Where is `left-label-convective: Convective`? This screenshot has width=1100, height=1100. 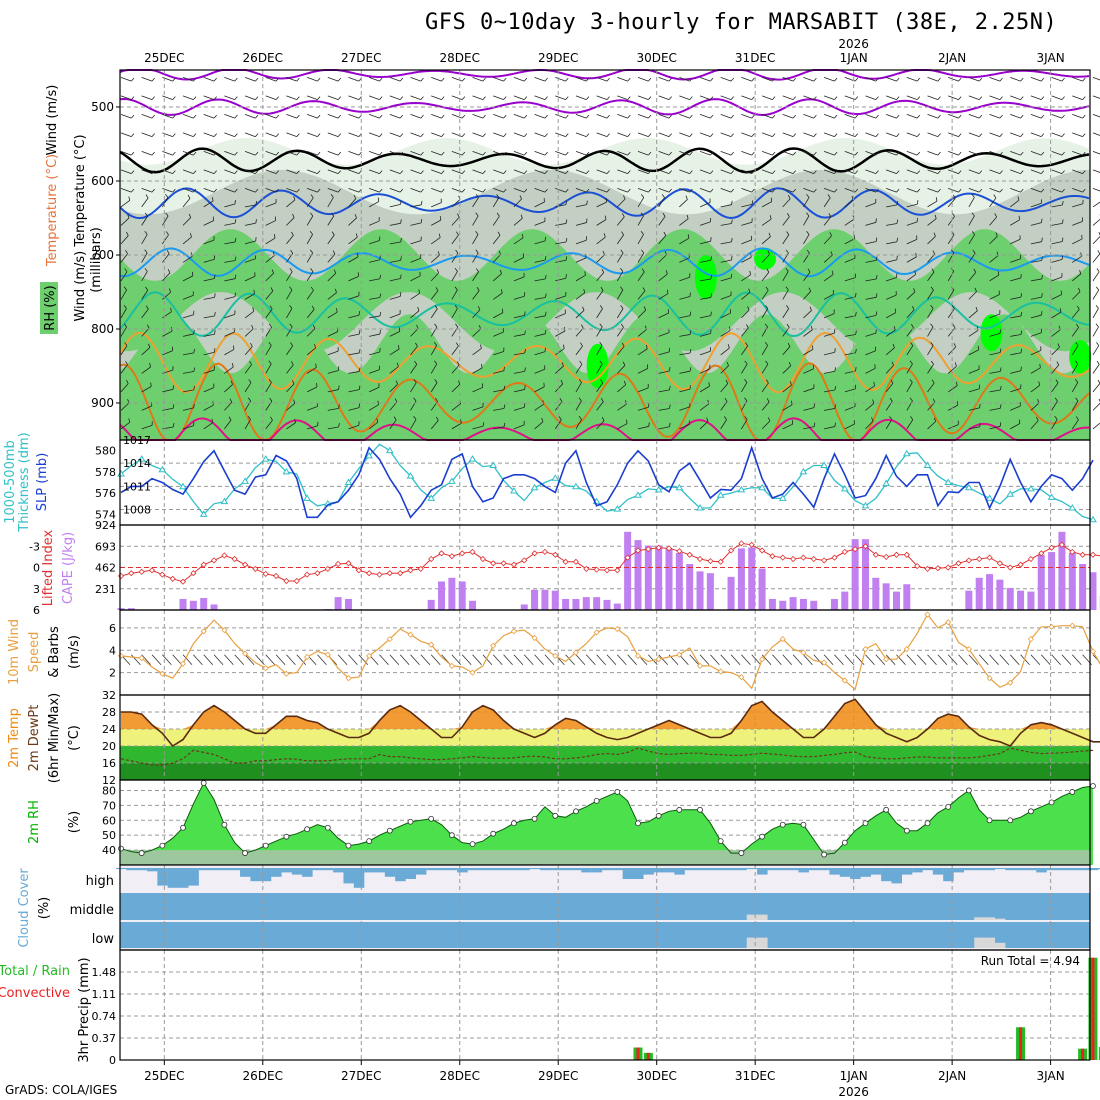
left-label-convective: Convective is located at coordinates (35, 993).